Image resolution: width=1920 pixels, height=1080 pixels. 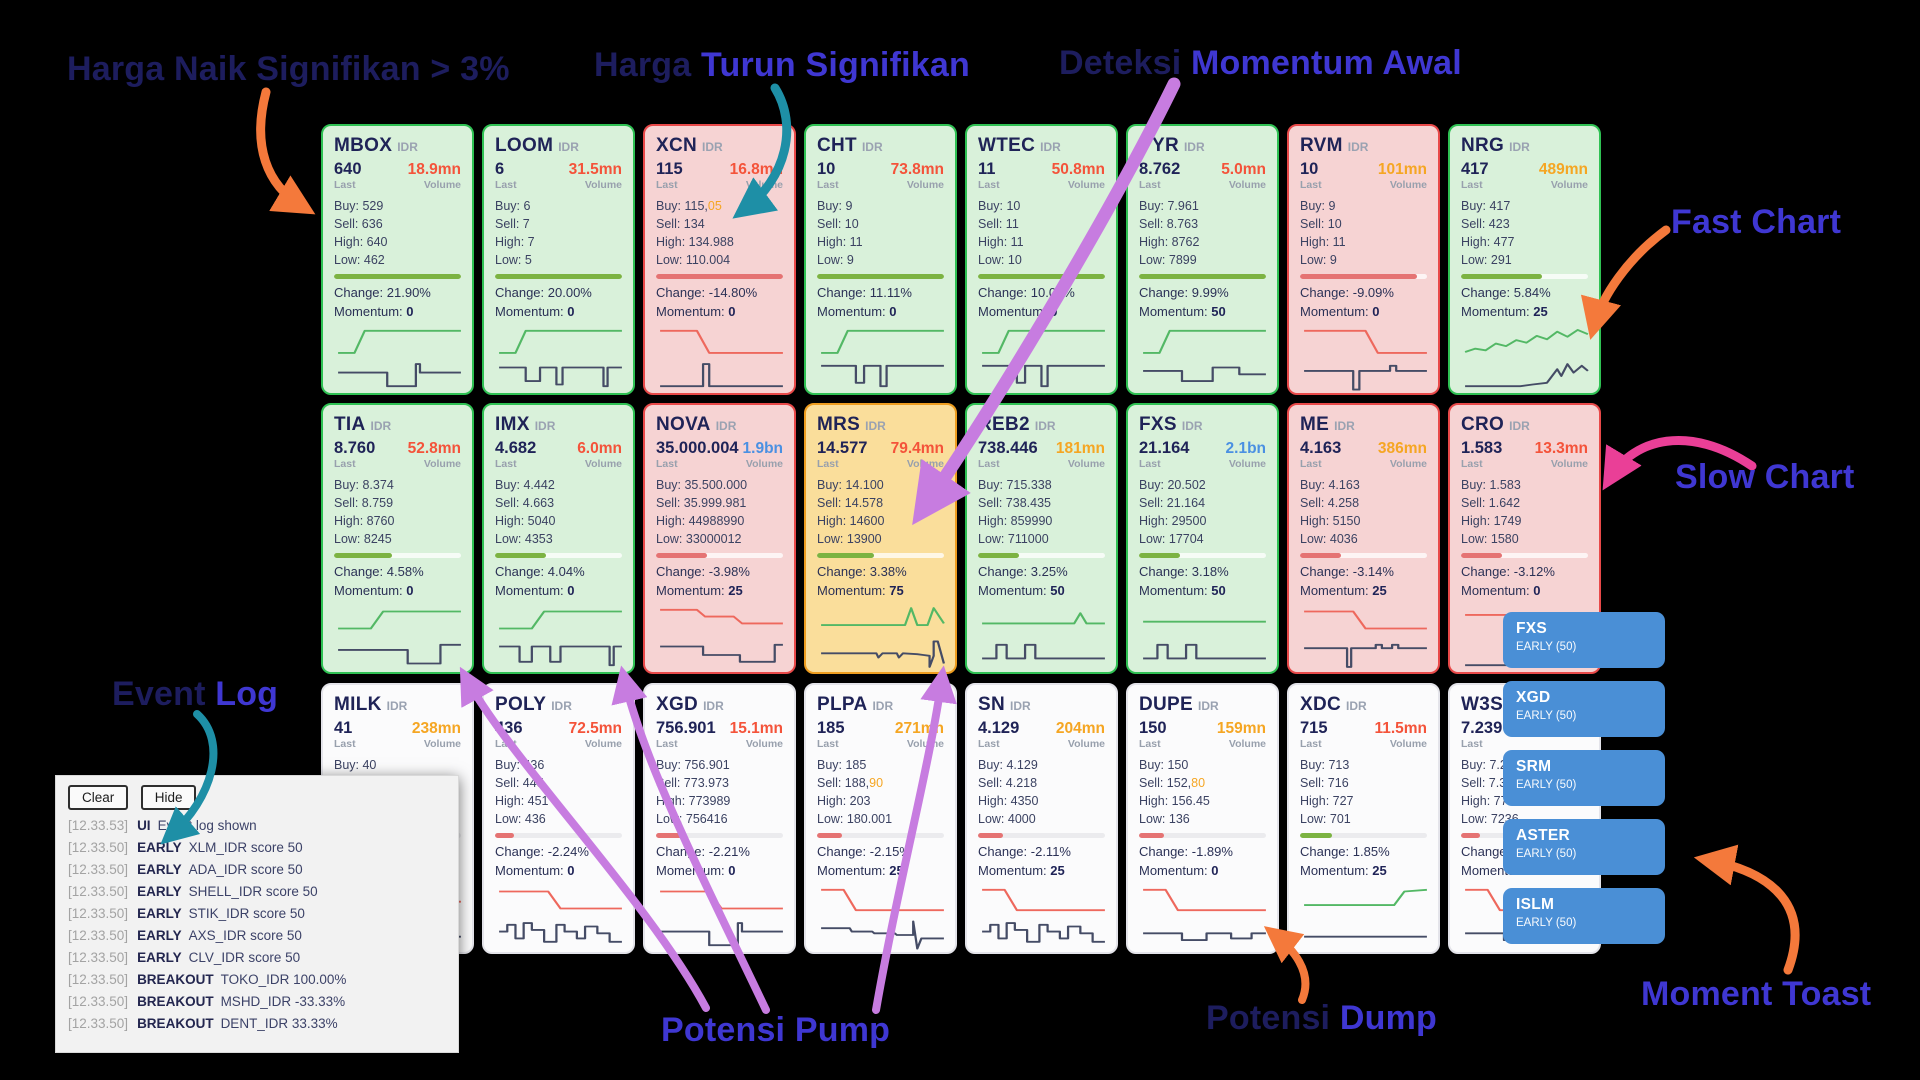 I want to click on event-log-header: Clear Hide, so click(x=257, y=796).